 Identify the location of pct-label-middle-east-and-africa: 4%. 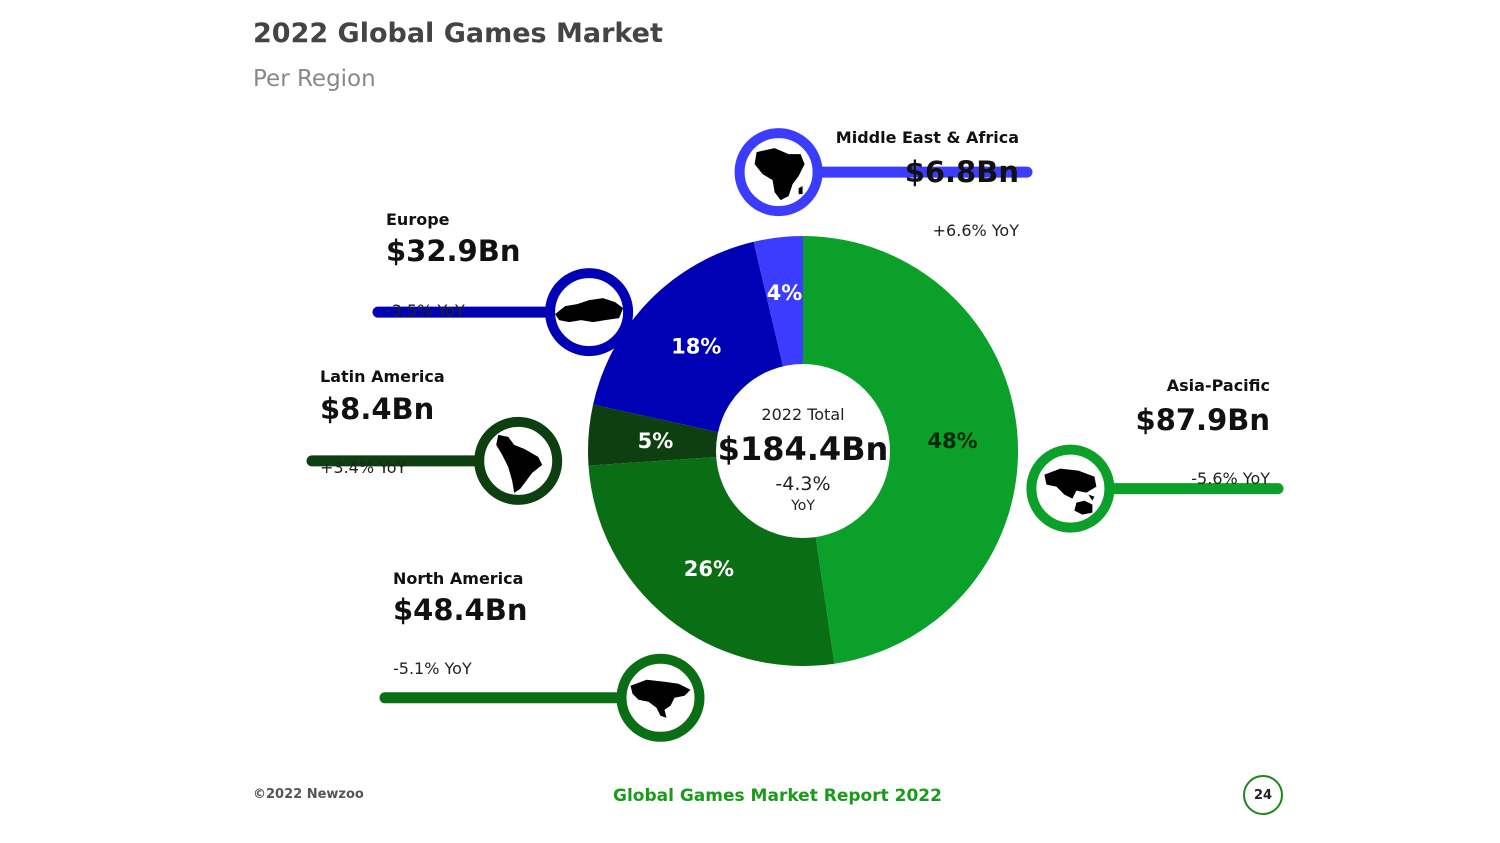
(785, 293).